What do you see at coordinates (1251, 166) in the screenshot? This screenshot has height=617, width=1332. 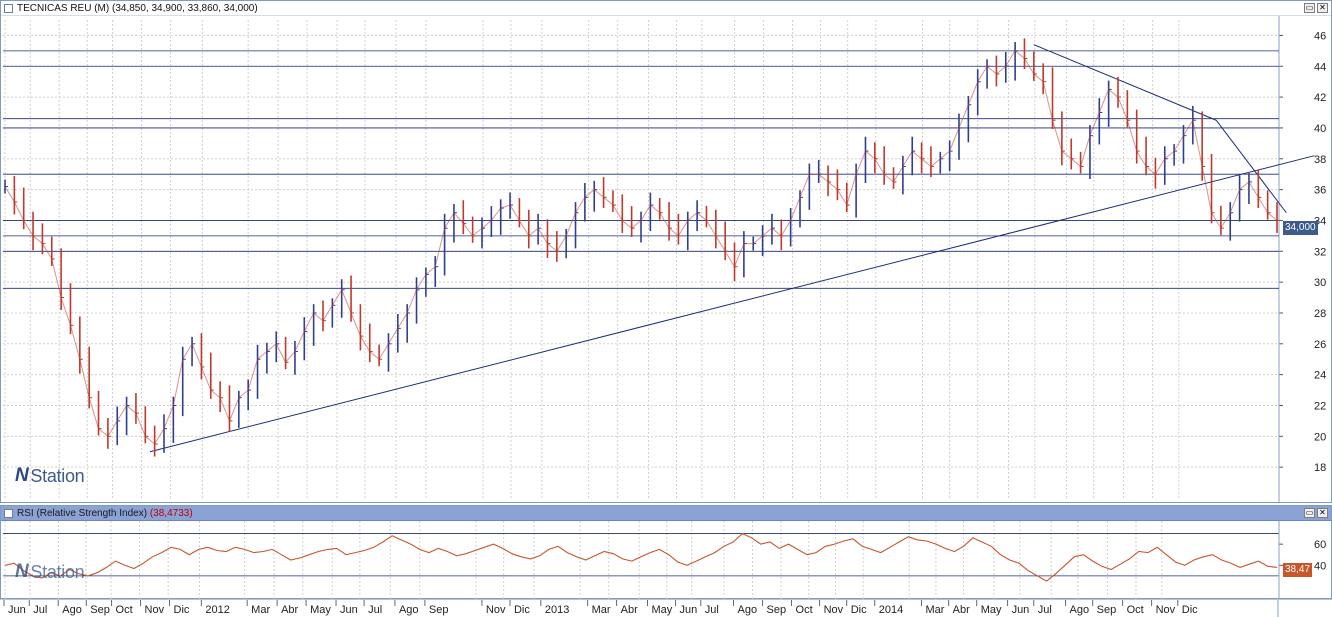 I see `falling-trendline-steep` at bounding box center [1251, 166].